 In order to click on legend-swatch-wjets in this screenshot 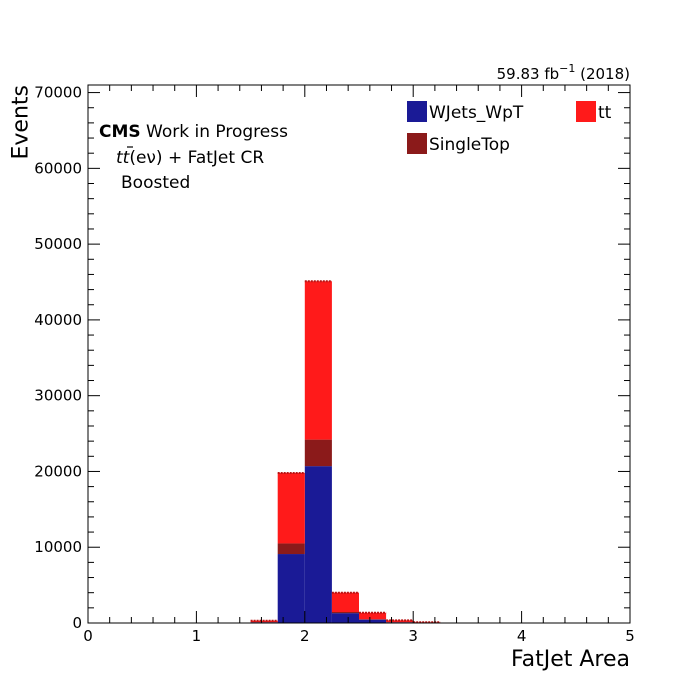, I will do `click(417, 111)`.